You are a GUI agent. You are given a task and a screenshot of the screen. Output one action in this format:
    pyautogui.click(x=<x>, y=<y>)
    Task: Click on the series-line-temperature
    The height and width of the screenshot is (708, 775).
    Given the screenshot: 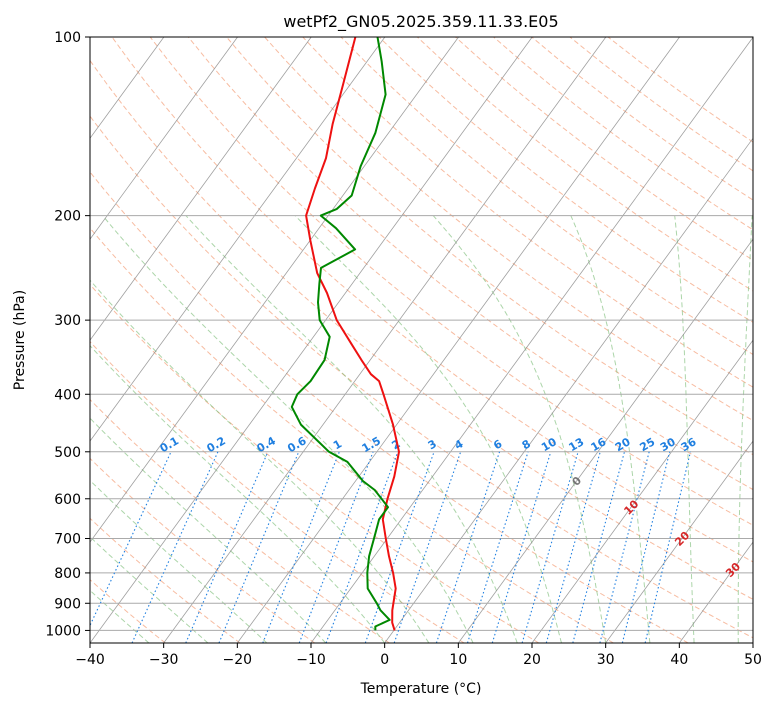 What is the action you would take?
    pyautogui.click(x=352, y=334)
    